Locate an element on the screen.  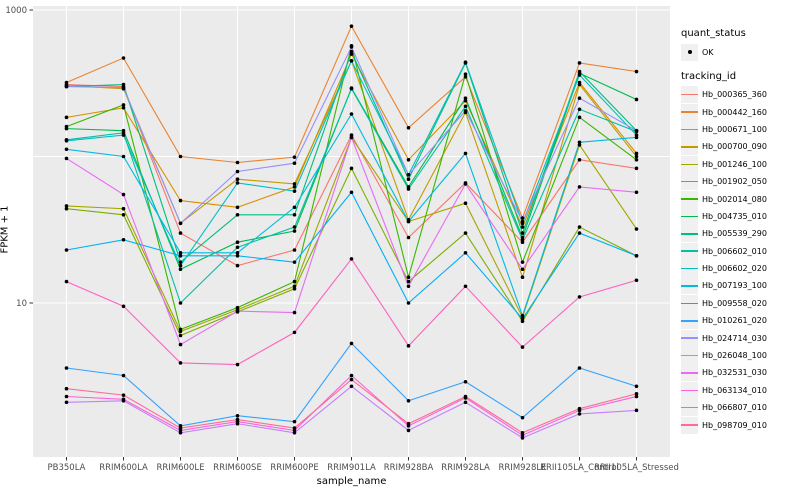
legend-item-label: Hb_001902_050 is located at coordinates (734, 182).